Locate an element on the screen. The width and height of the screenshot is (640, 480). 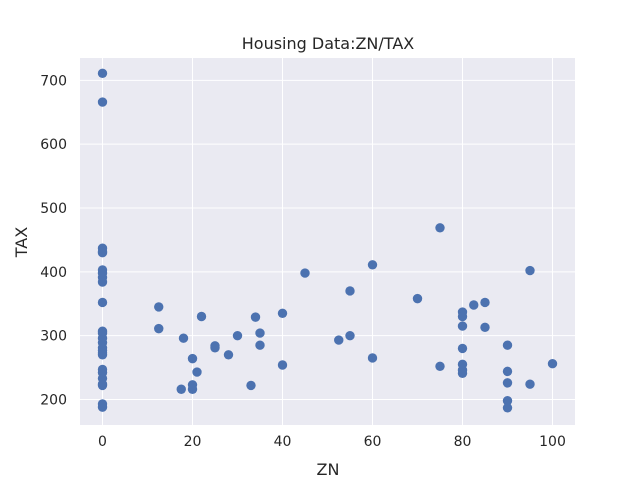
y-tick-label: 300 is located at coordinates (53, 337).